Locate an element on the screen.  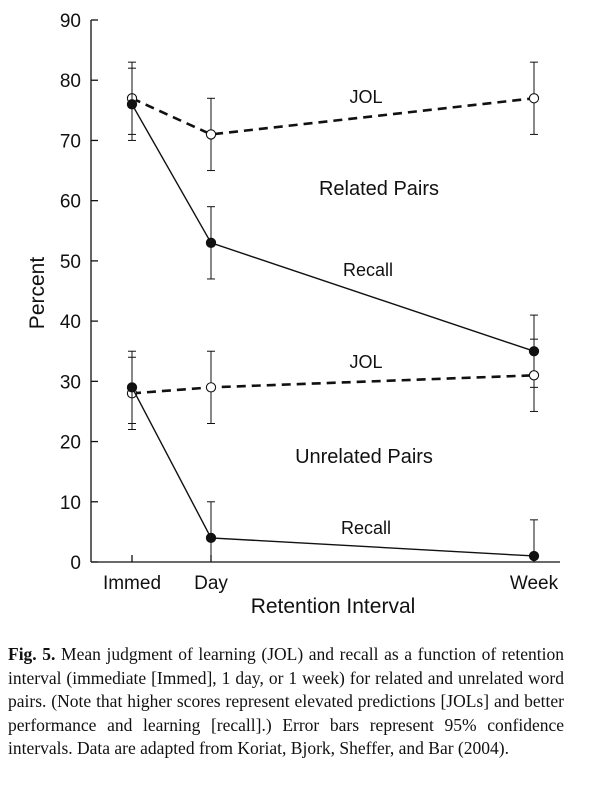
y-tick-label: 60 is located at coordinates (70, 202).